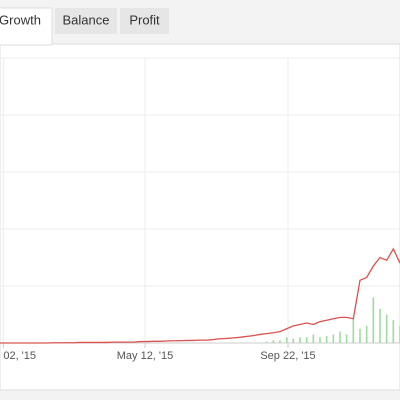 Image resolution: width=400 pixels, height=405 pixels. I want to click on x-tick-label: May 12, '15, so click(145, 356).